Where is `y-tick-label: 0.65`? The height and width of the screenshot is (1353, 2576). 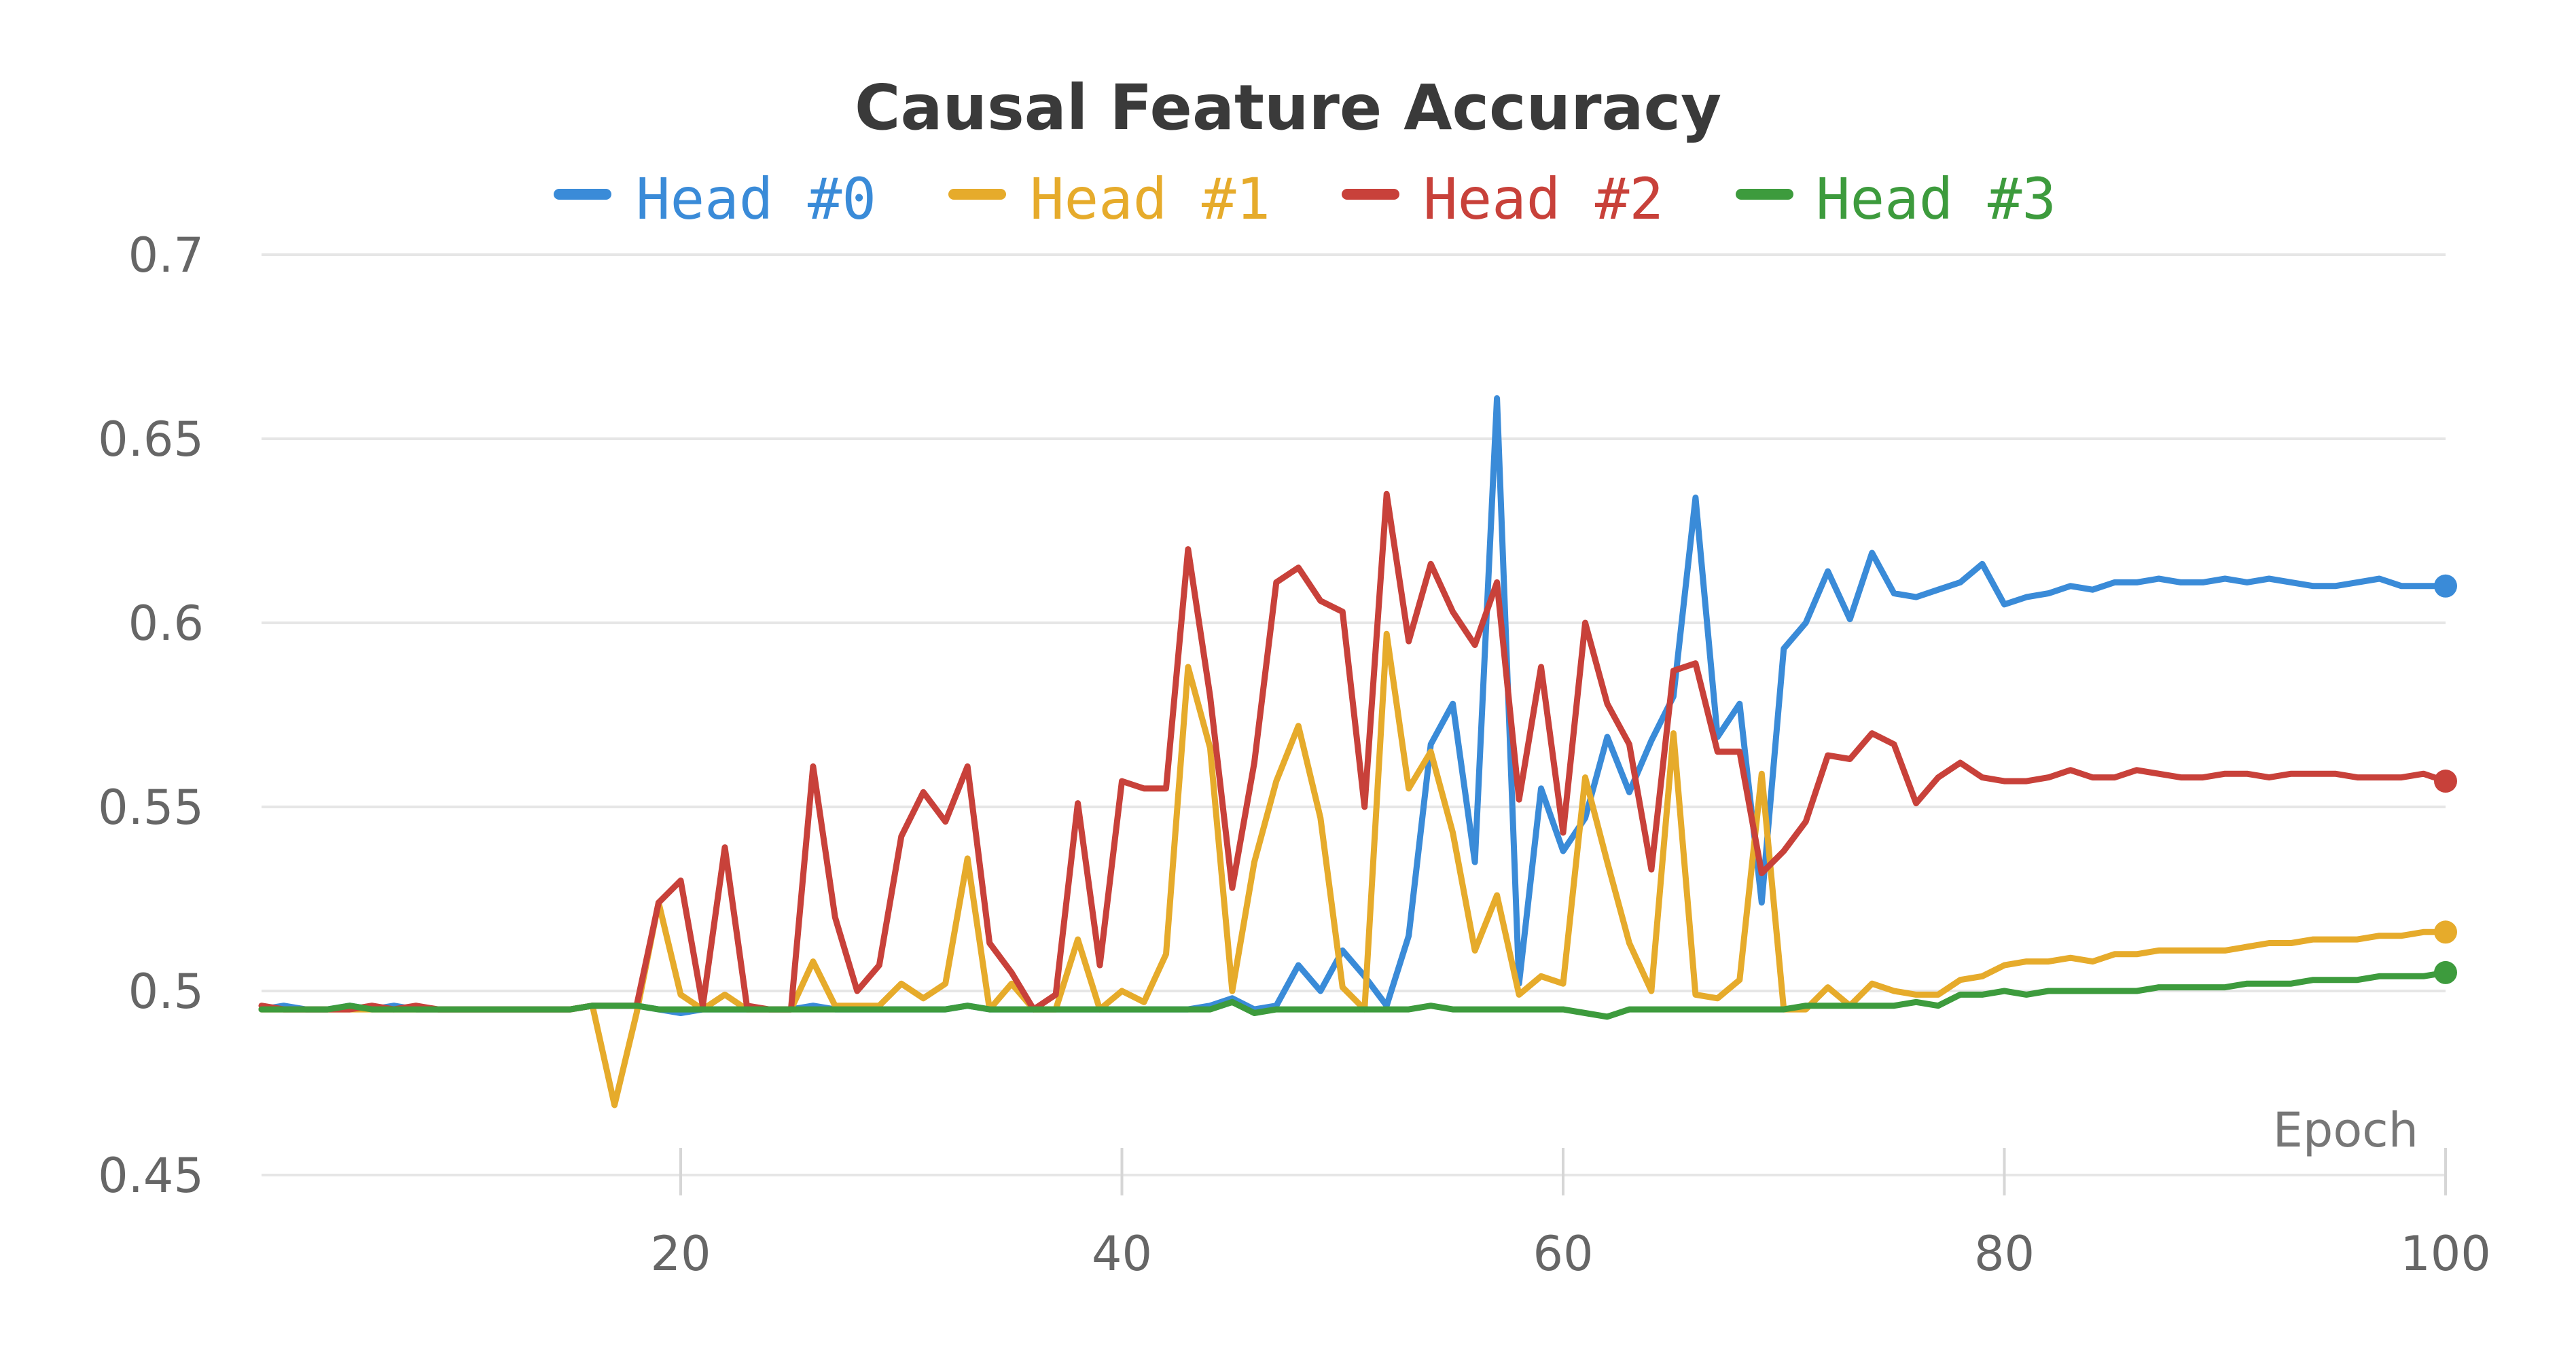 y-tick-label: 0.65 is located at coordinates (151, 439).